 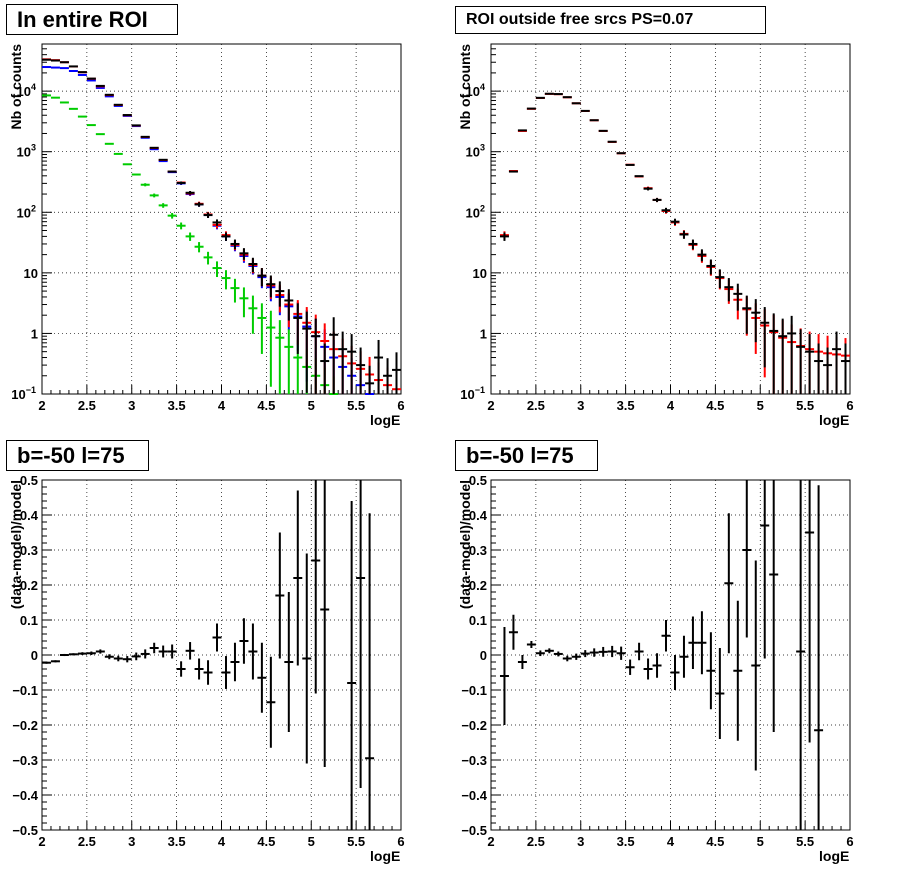 What do you see at coordinates (77, 455) in the screenshot?
I see `chart-title-bottom-left: b=-50 l=75` at bounding box center [77, 455].